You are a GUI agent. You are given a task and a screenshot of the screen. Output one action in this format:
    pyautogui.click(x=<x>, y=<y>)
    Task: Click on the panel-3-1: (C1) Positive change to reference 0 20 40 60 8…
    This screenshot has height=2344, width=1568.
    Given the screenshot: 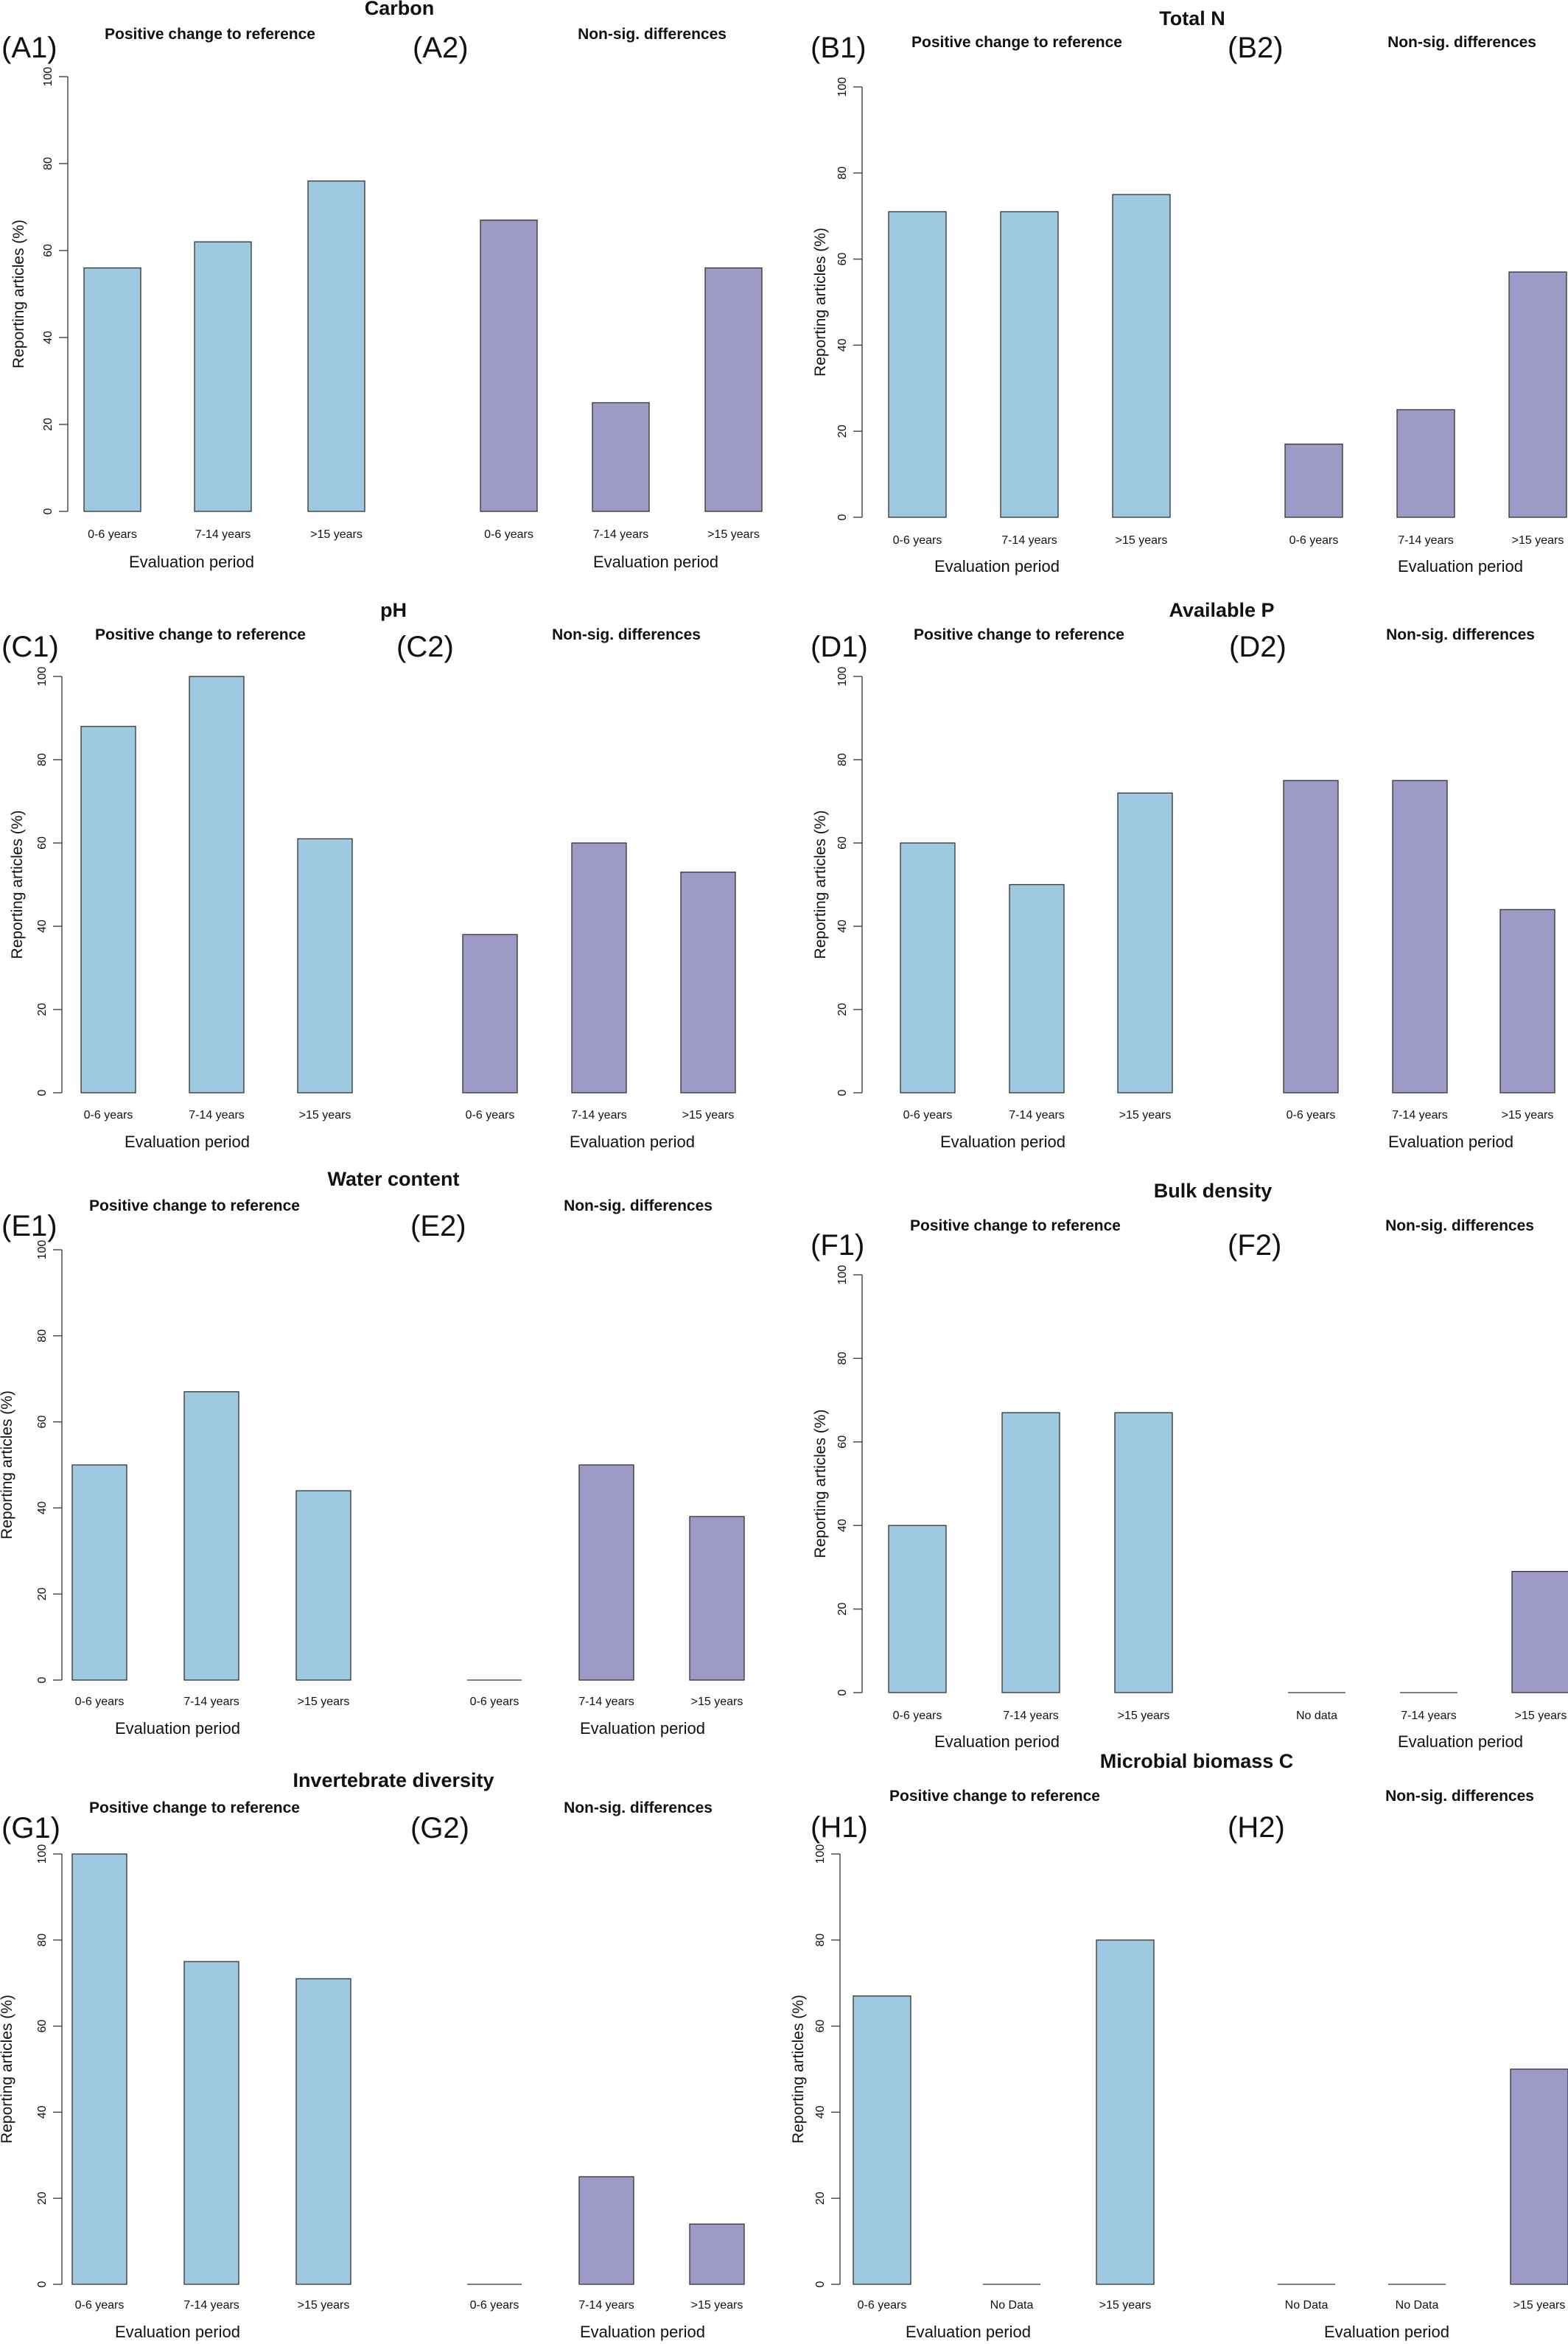 What is the action you would take?
    pyautogui.click(x=177, y=888)
    